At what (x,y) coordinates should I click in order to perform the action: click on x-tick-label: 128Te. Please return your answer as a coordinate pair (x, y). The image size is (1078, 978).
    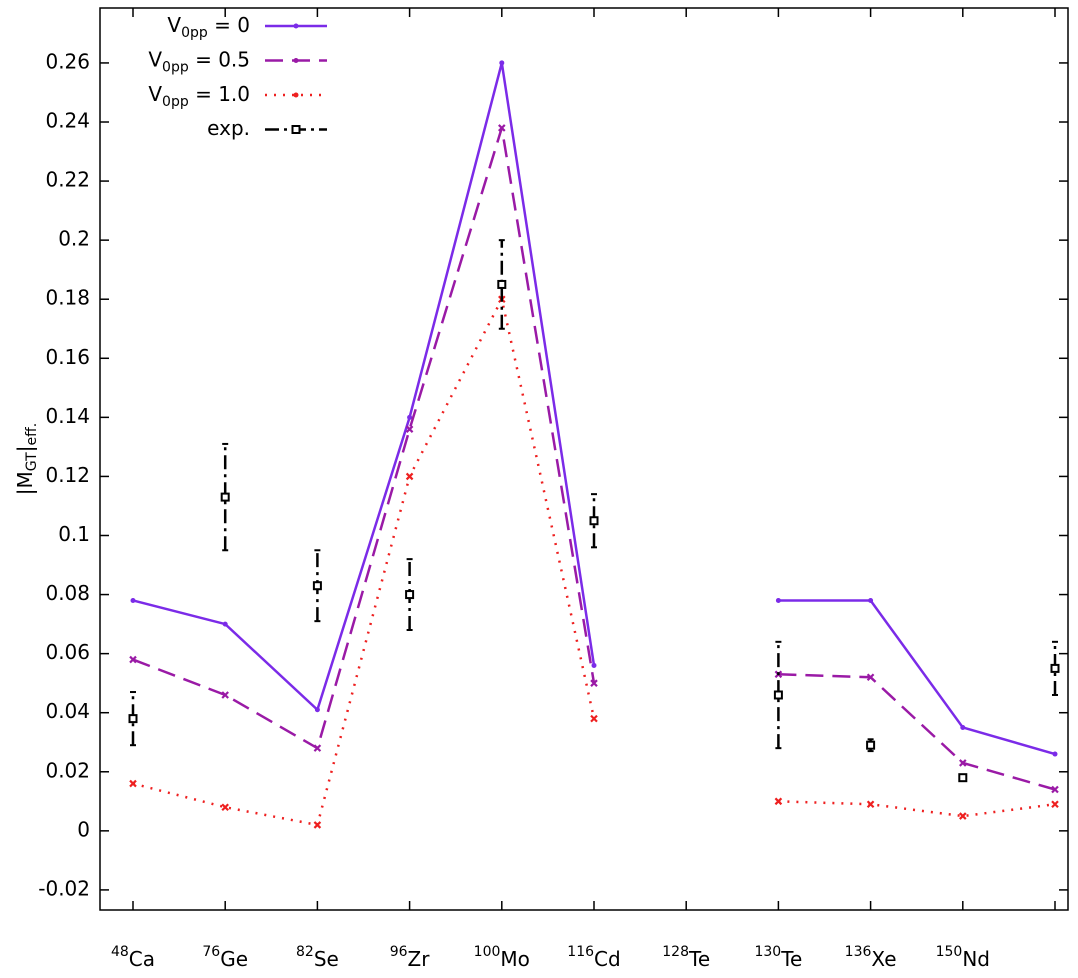
    Looking at the image, I should click on (686, 957).